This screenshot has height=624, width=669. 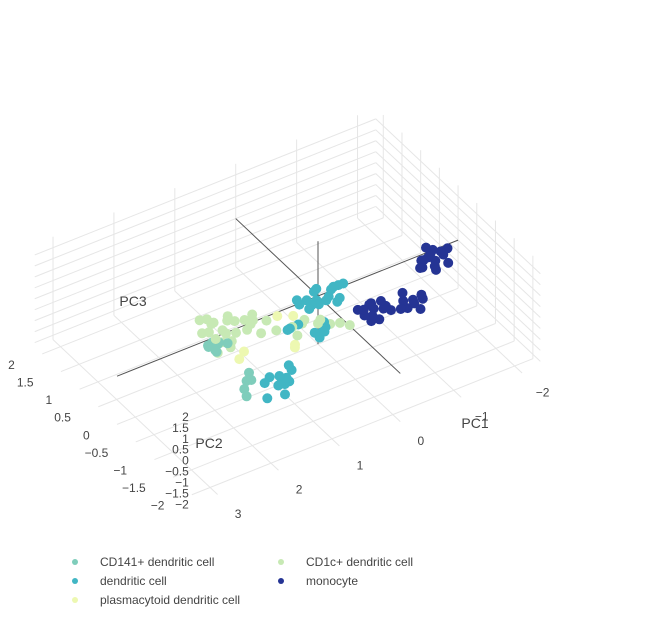 I want to click on z-tick-label: 0.5, so click(x=180, y=450).